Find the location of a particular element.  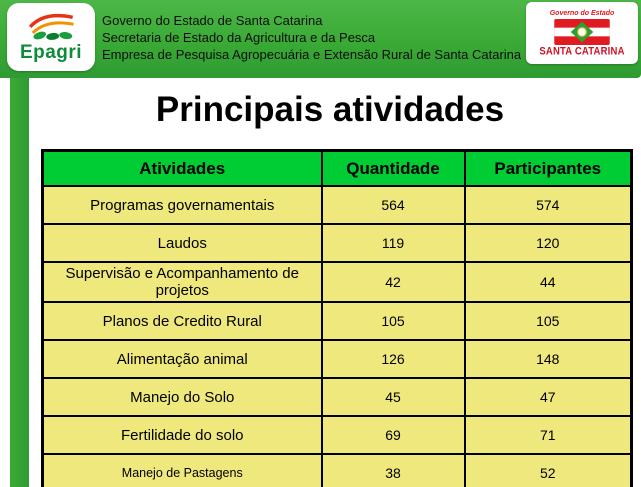

epagri-logo-text: Epagri is located at coordinates (51, 52).